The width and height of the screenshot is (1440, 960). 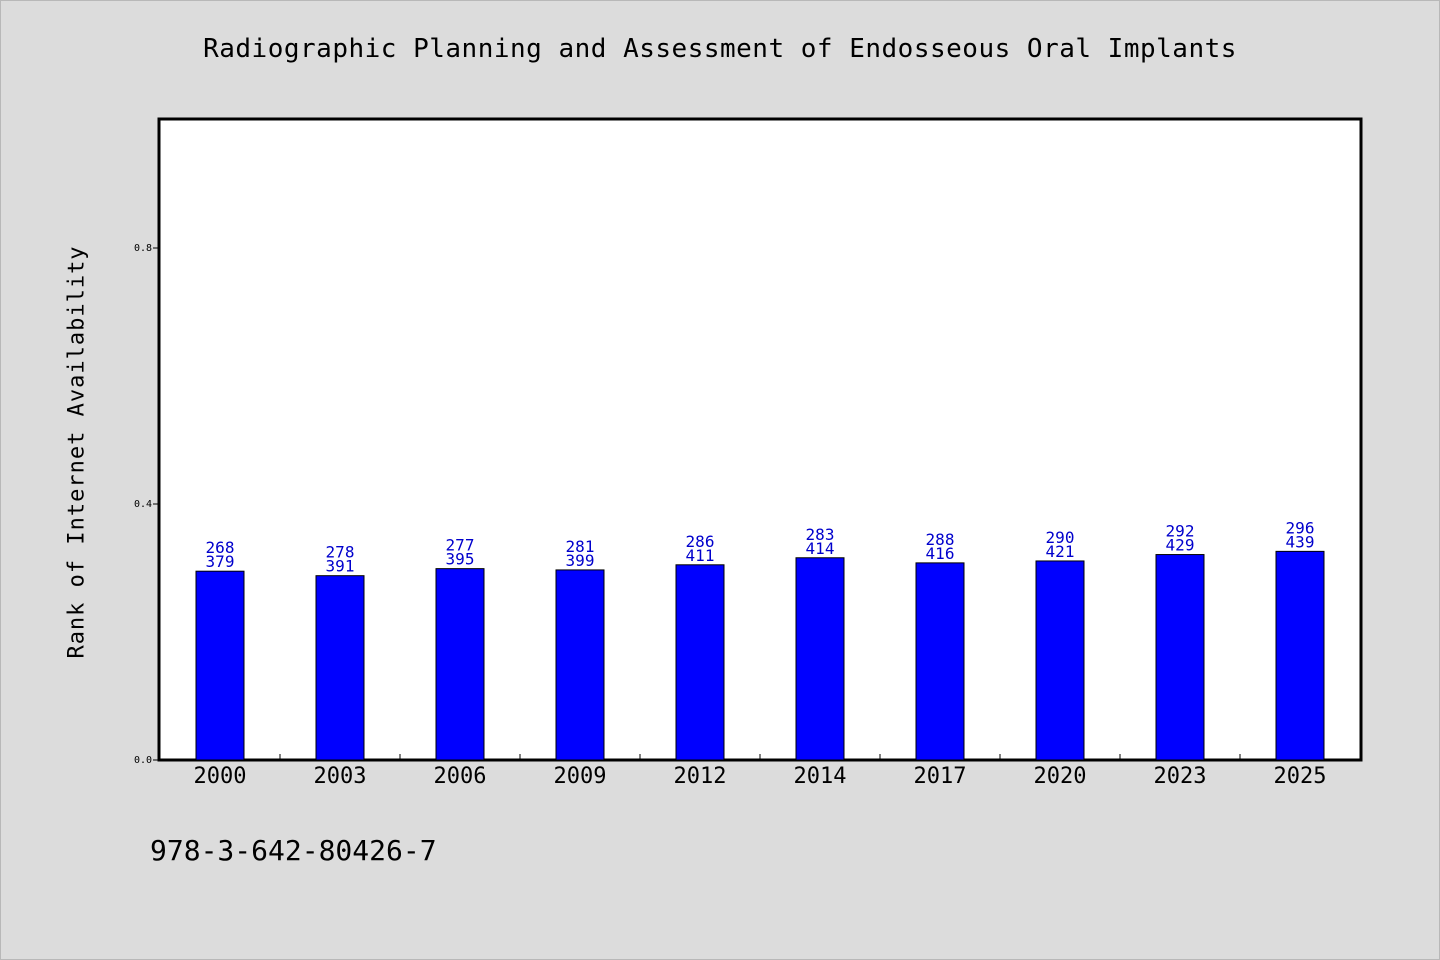 I want to click on y-tick-label: 0.8, so click(x=143, y=248).